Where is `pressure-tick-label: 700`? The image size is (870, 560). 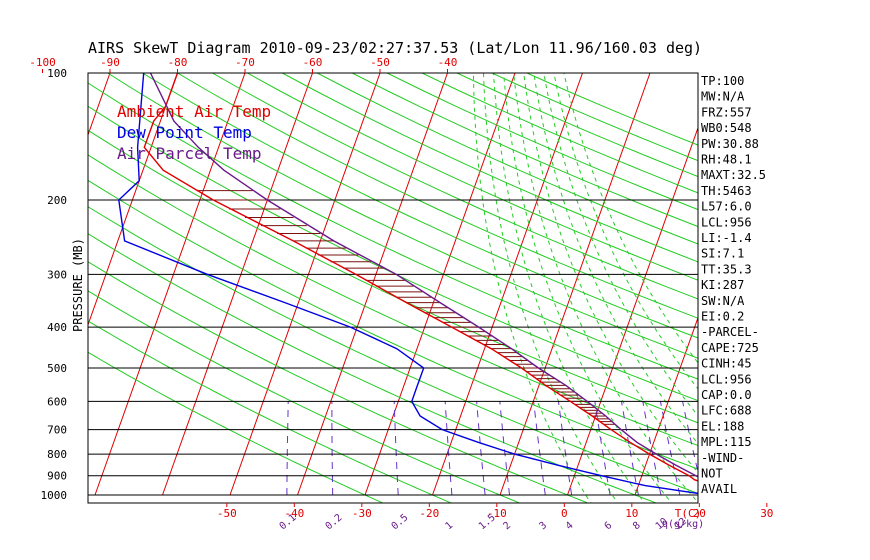
pressure-tick-label: 700 is located at coordinates (57, 430).